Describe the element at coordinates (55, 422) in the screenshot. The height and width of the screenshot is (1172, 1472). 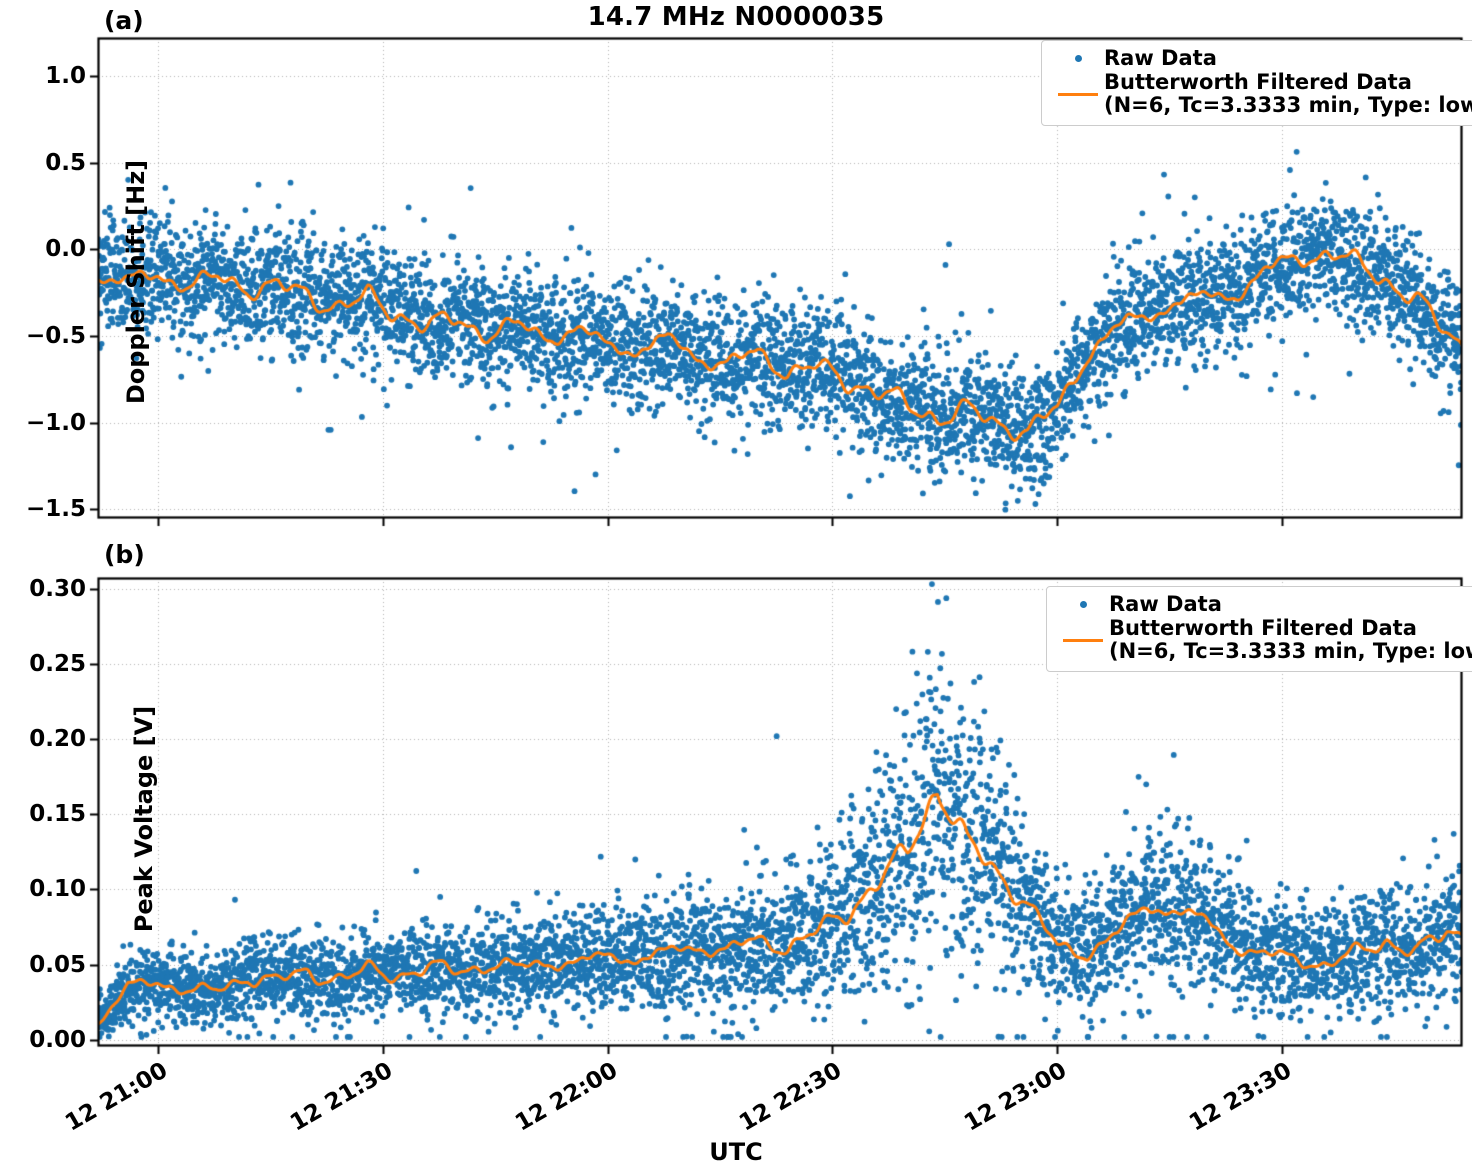
I see `y-tick-label-panel-a: −1.0` at that location.